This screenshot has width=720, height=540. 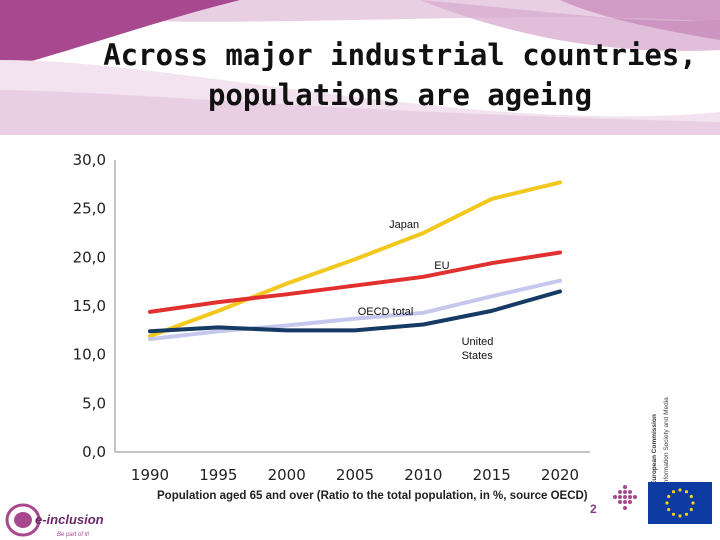 I want to click on page-number: 2, so click(x=593, y=509).